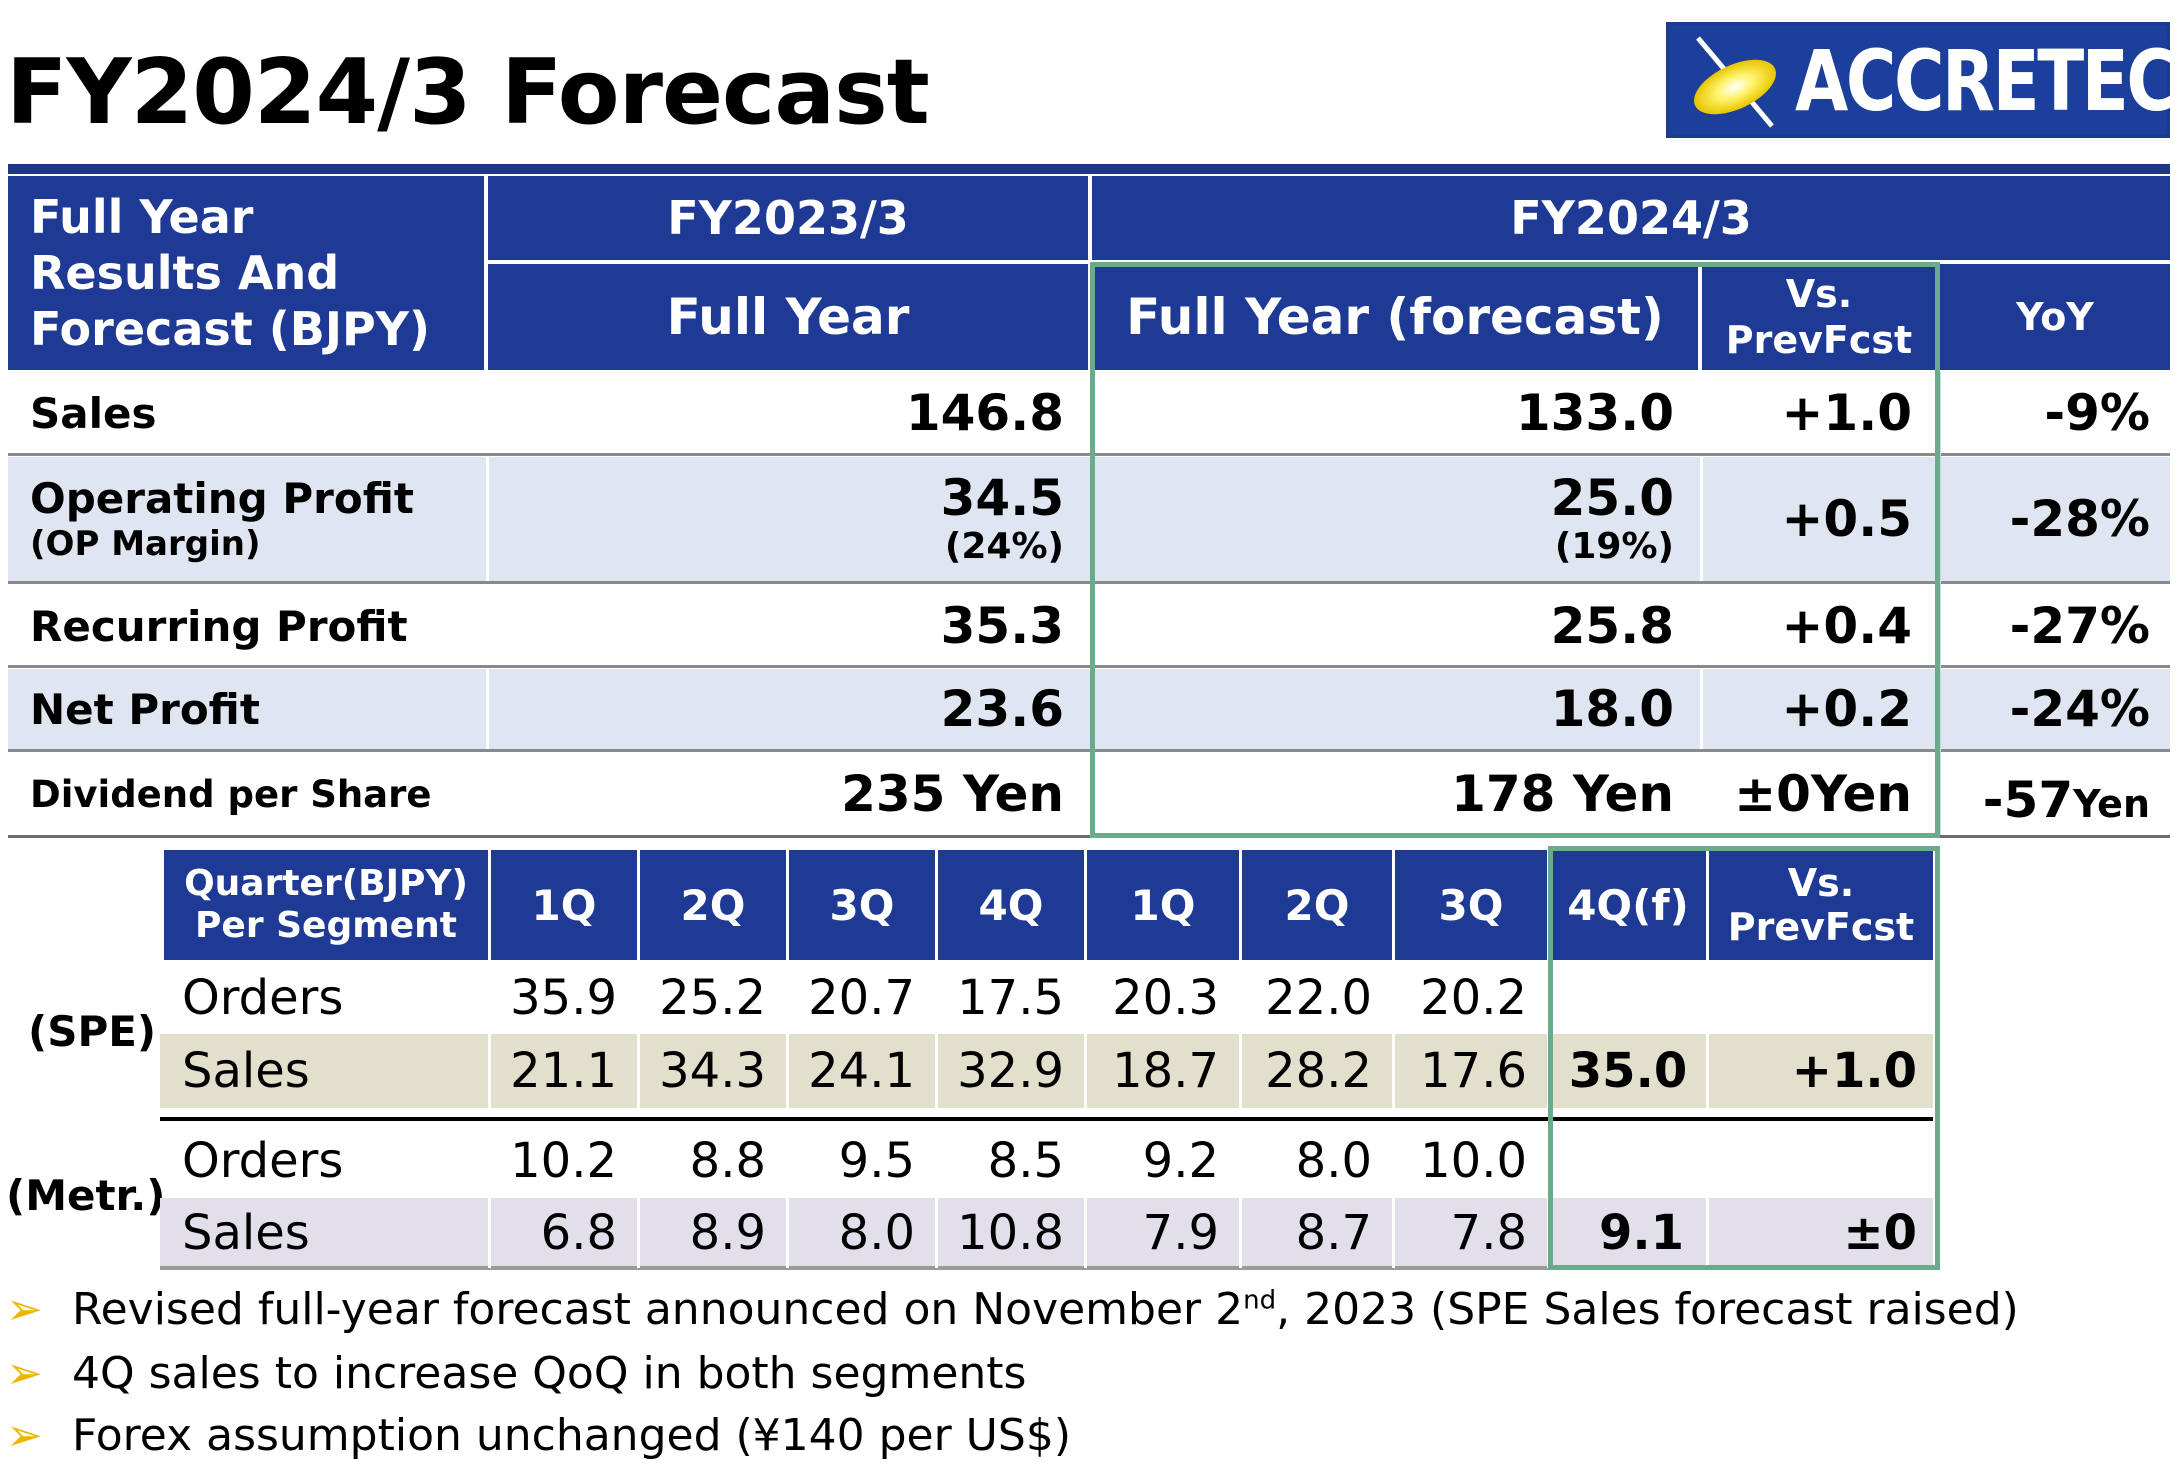 Image resolution: width=2178 pixels, height=1470 pixels. Describe the element at coordinates (1002, 709) in the screenshot. I see `fy23-net-profit: 23.6` at that location.